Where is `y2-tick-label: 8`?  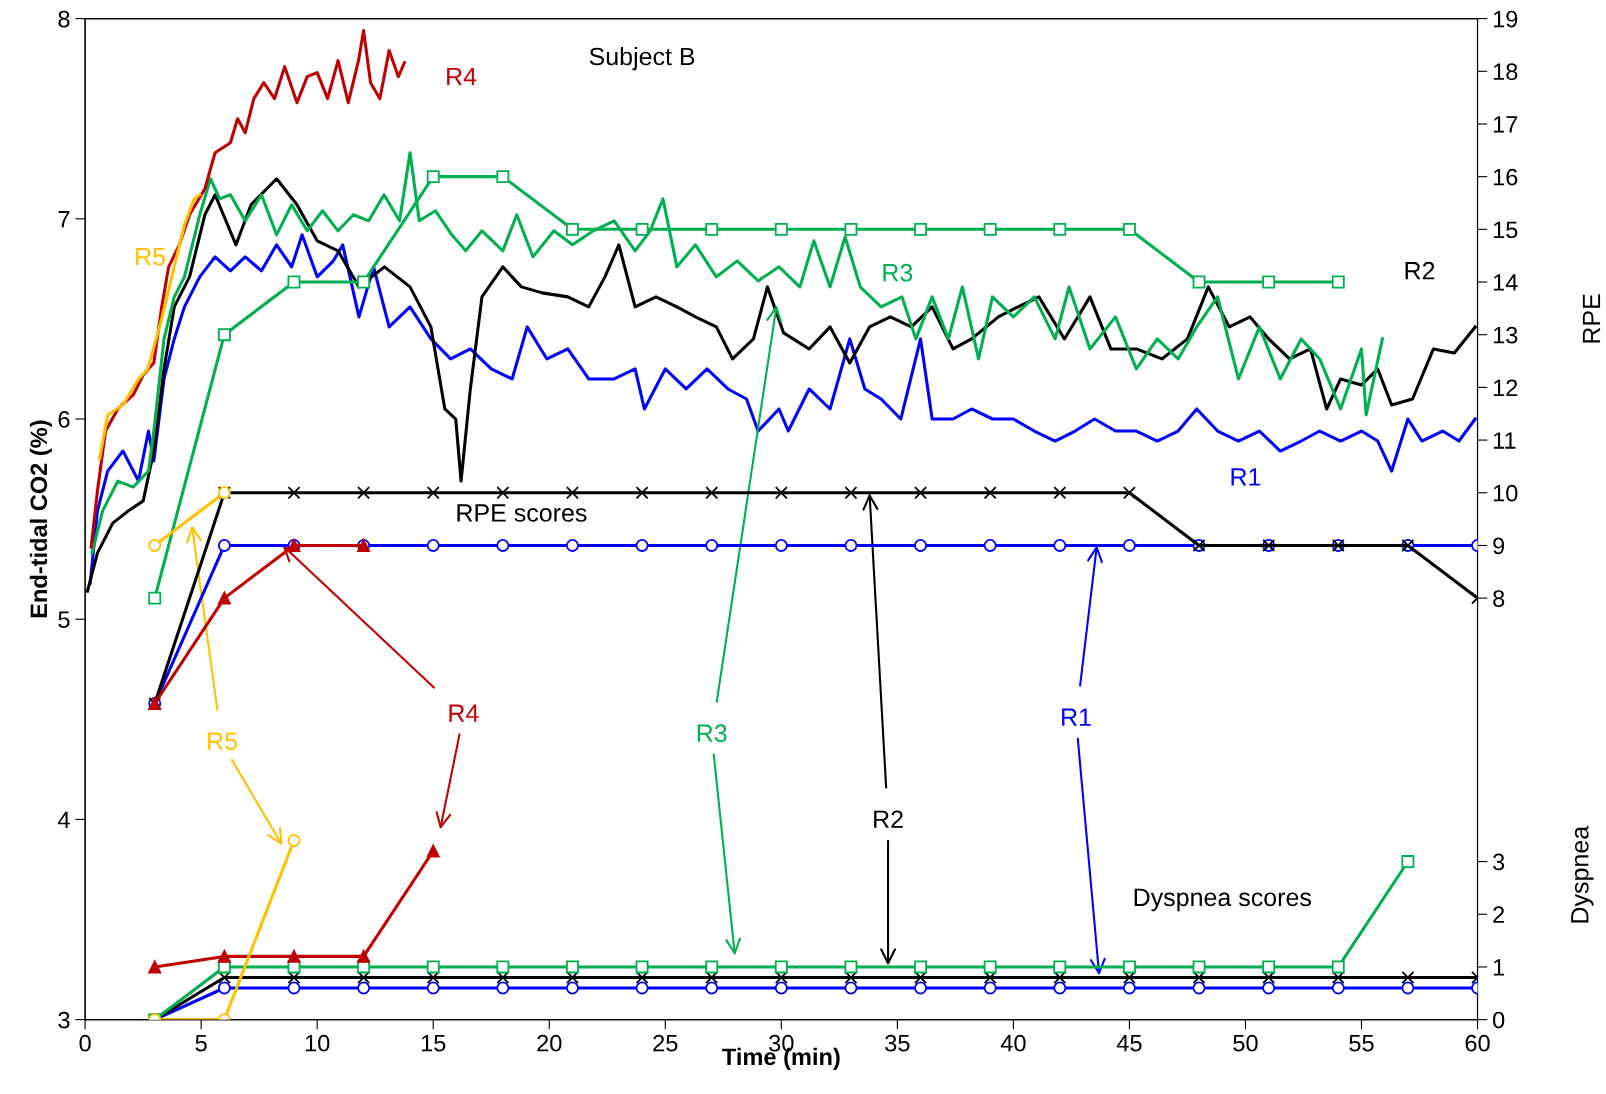
y2-tick-label: 8 is located at coordinates (1499, 598).